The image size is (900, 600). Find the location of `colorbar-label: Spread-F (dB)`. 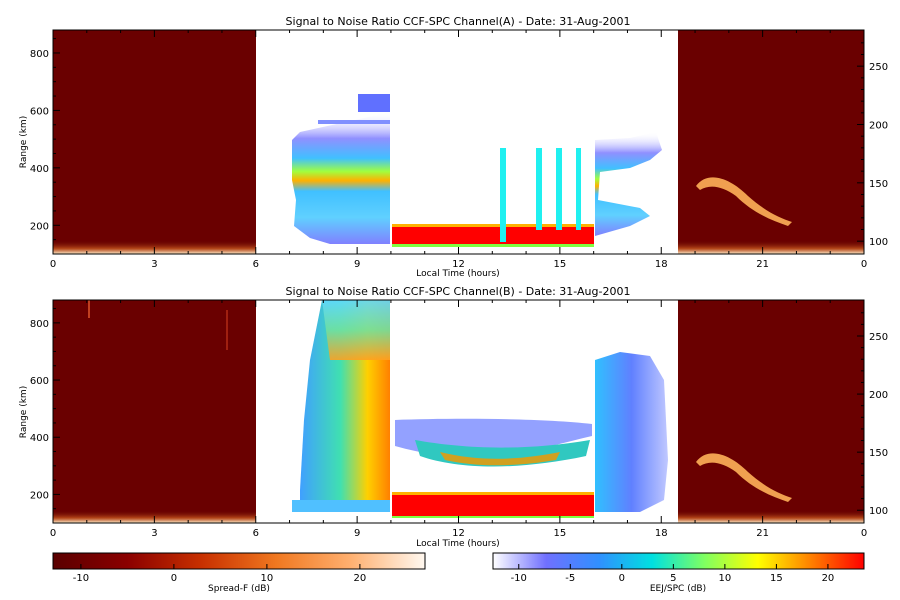

colorbar-label: Spread-F (dB) is located at coordinates (239, 589).